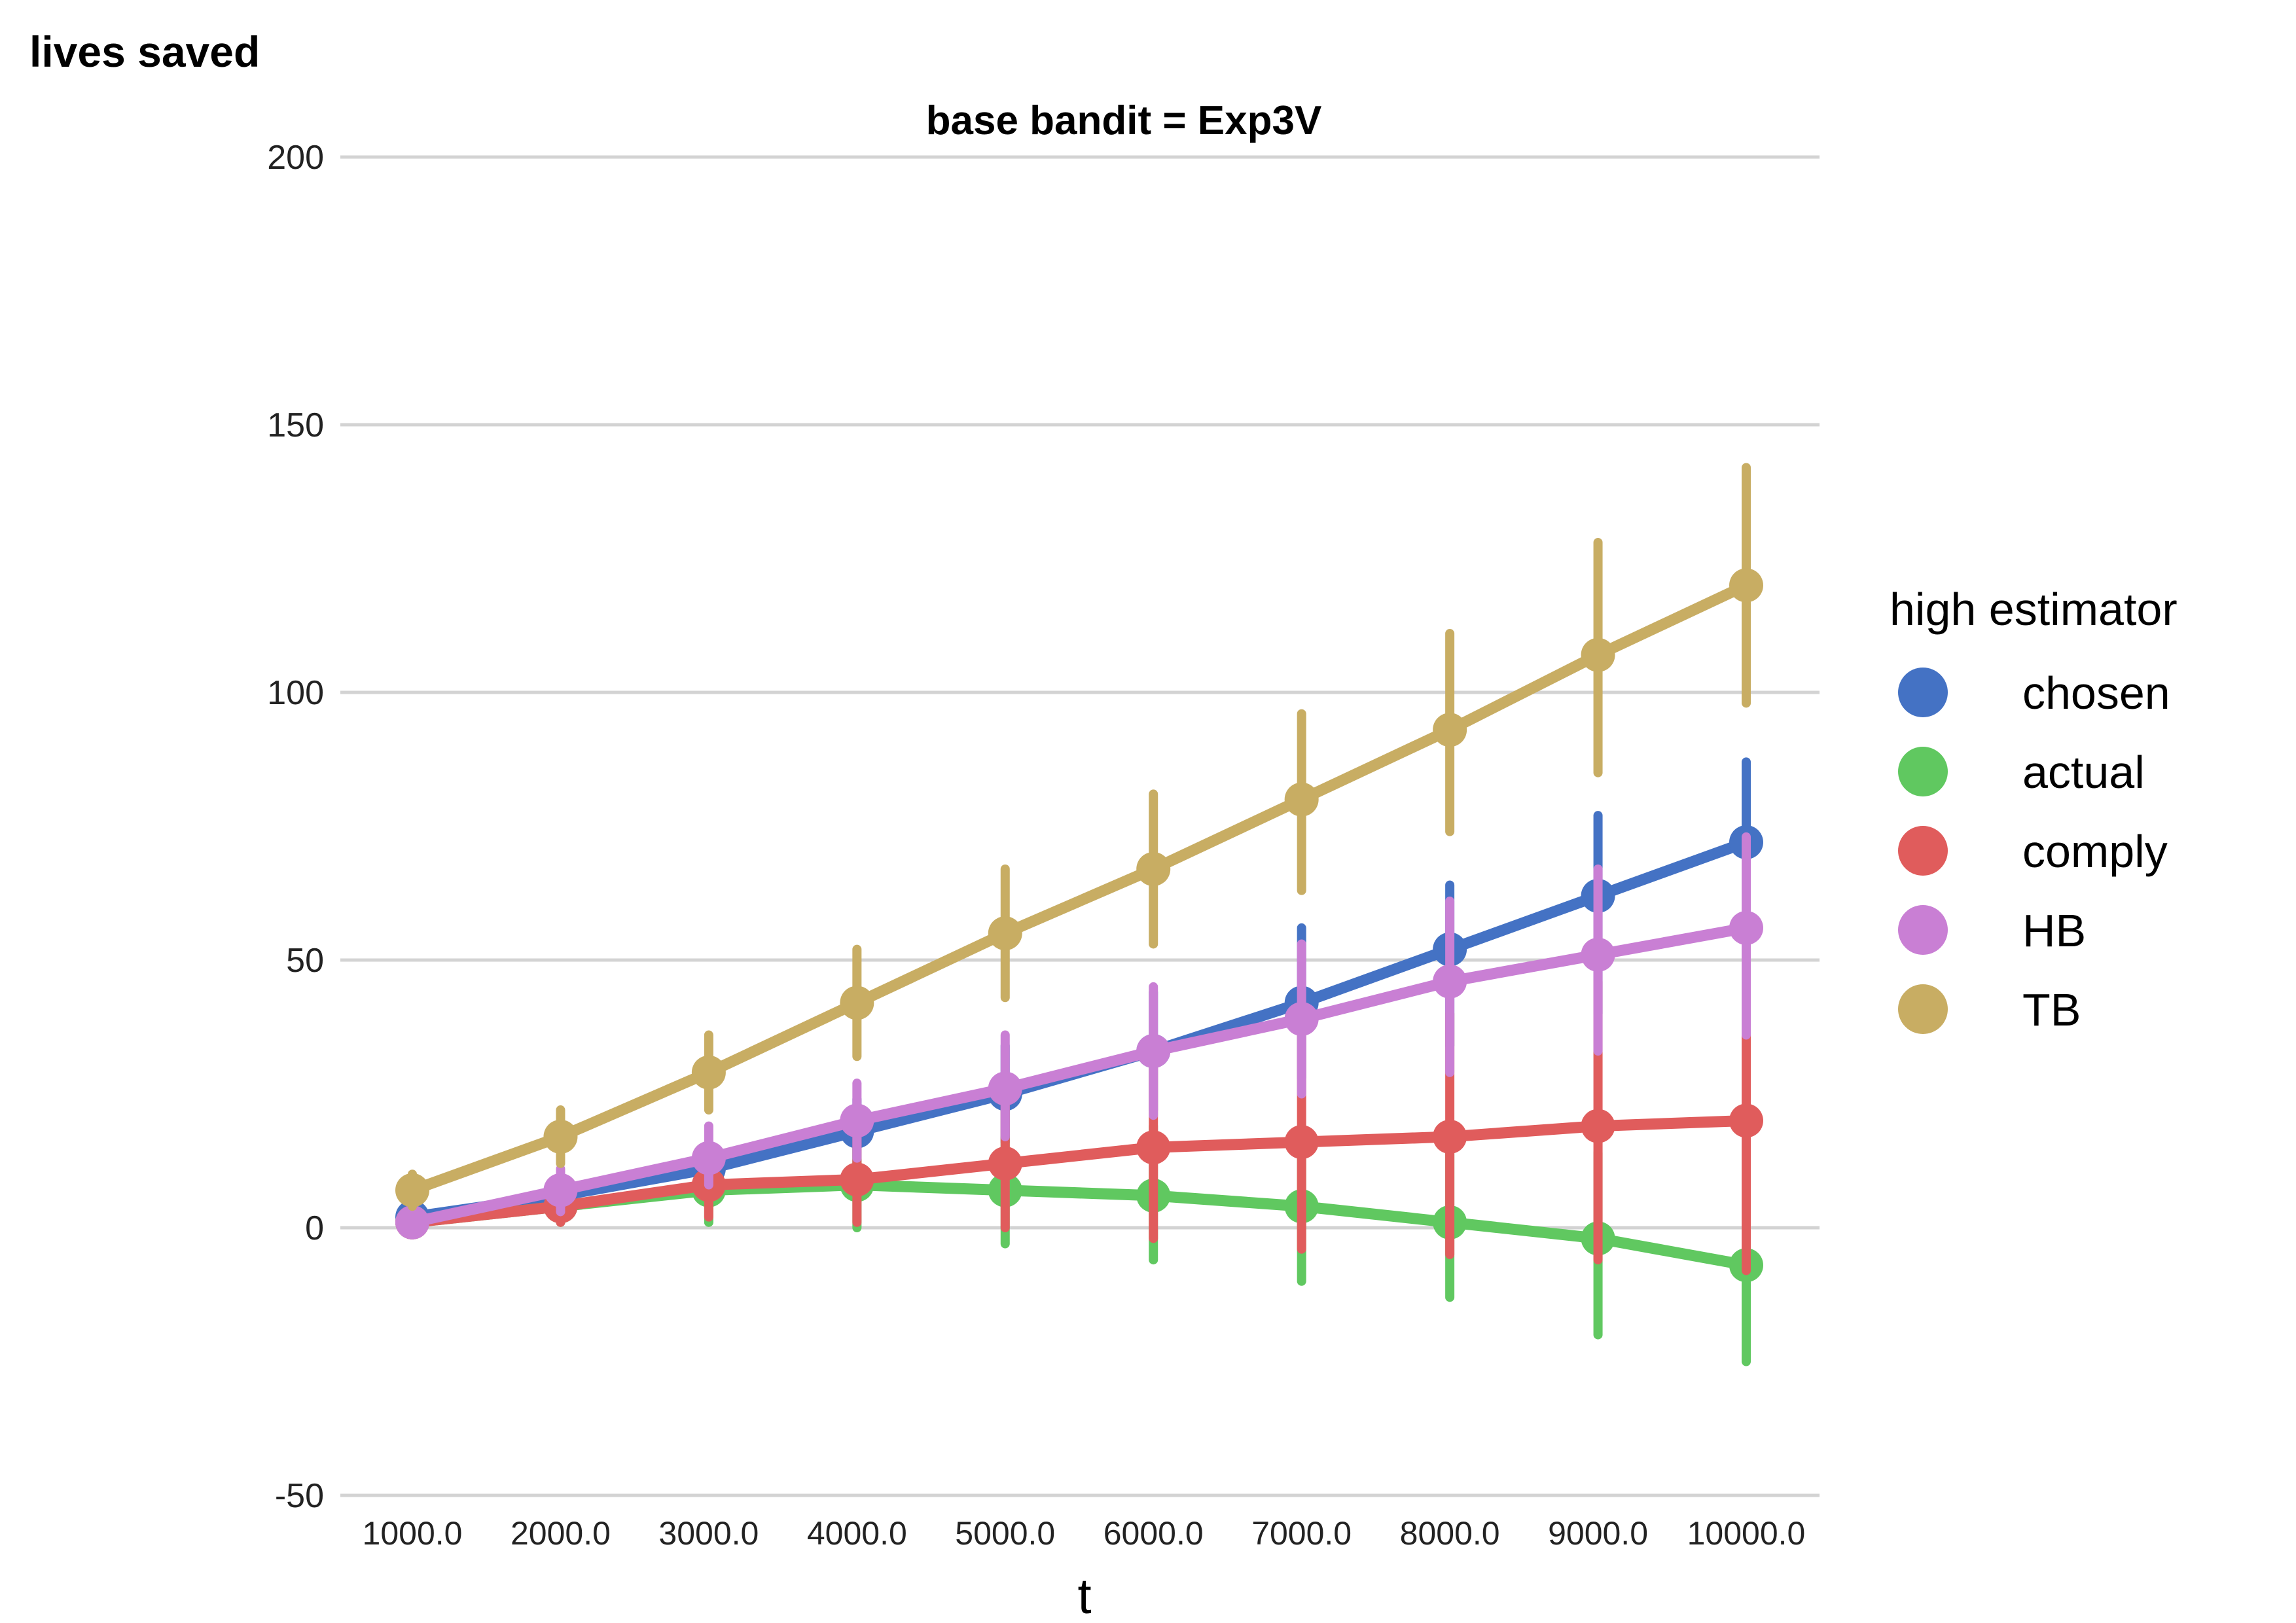  Describe the element at coordinates (1746, 1533) in the screenshot. I see `x-tick-label: 10000.0` at that location.